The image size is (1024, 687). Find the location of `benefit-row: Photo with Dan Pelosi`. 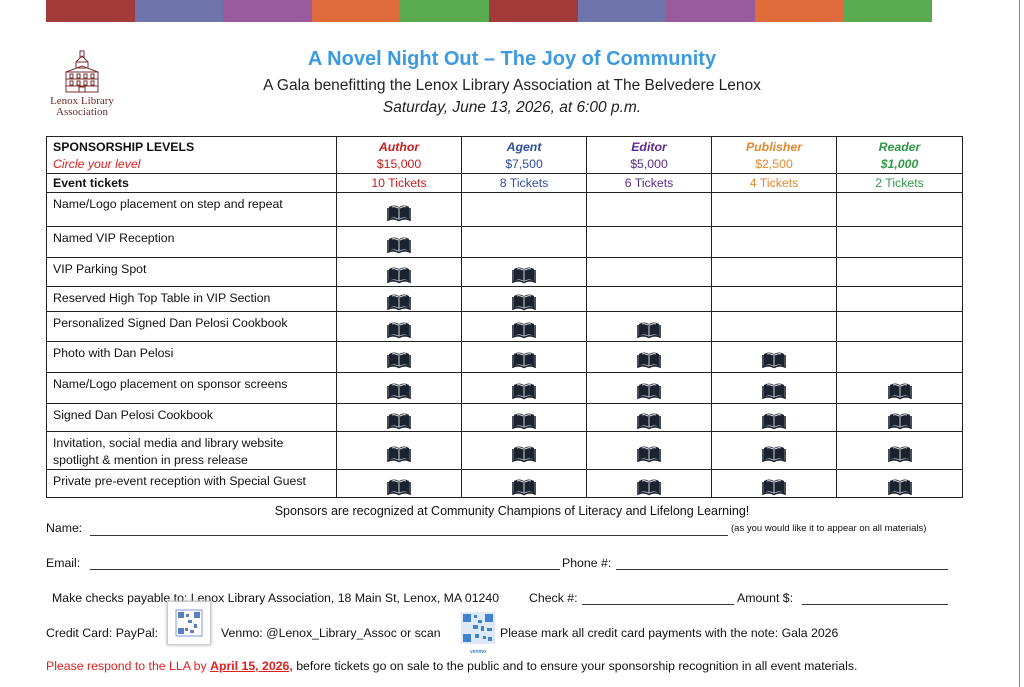

benefit-row: Photo with Dan Pelosi is located at coordinates (504, 357).